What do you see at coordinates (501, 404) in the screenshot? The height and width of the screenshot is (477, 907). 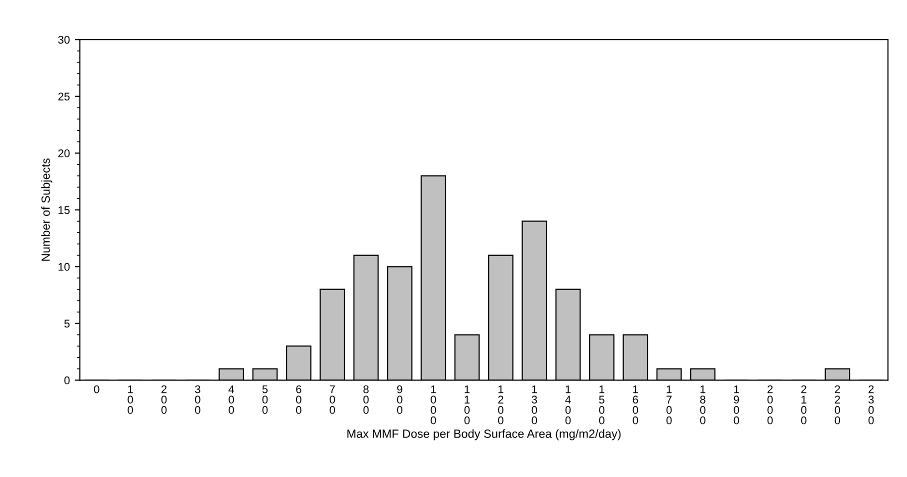 I see `x-tick-label: 1200` at bounding box center [501, 404].